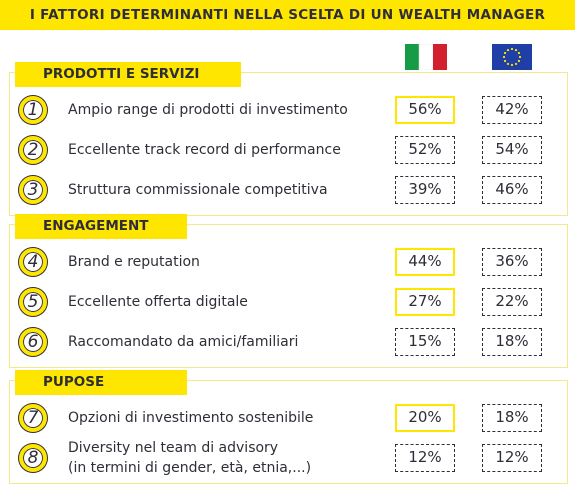 Image resolution: width=575 pixels, height=488 pixels. Describe the element at coordinates (425, 262) in the screenshot. I see `italy-value: 44%` at that location.